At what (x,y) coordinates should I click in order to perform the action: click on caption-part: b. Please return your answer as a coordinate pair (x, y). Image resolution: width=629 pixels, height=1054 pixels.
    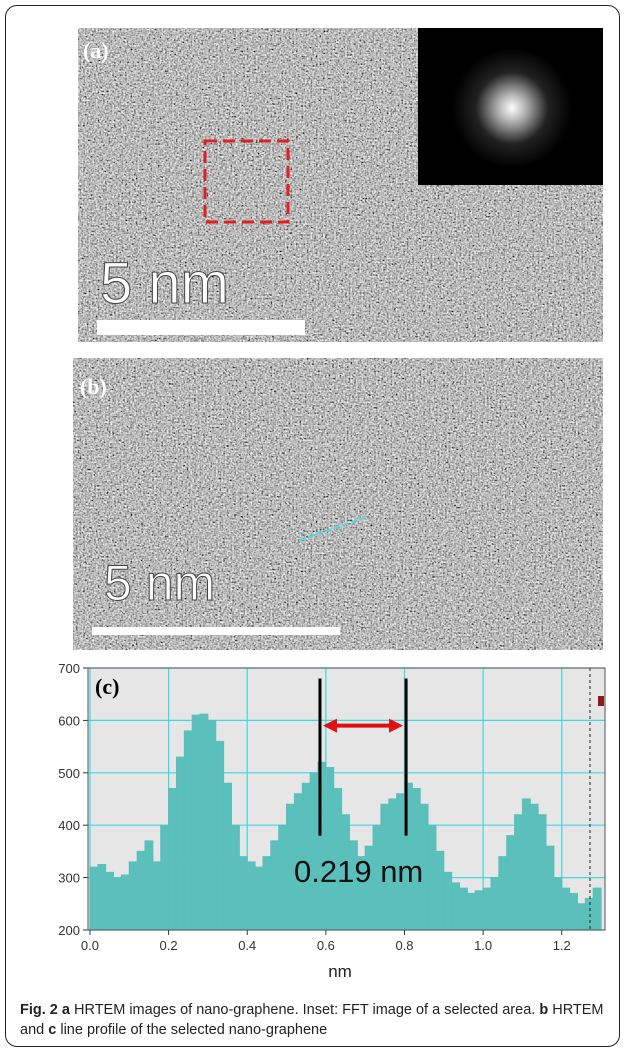
    Looking at the image, I should click on (544, 1010).